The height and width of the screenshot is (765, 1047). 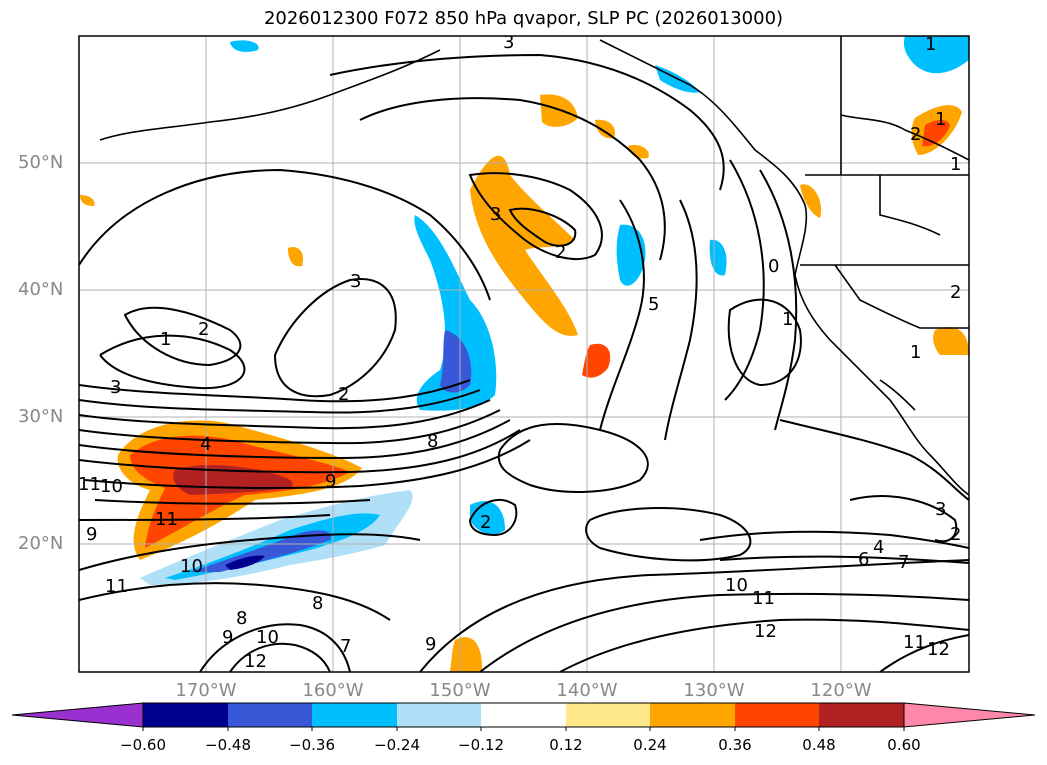 What do you see at coordinates (566, 745) in the screenshot?
I see `colorbar-tick-label: 0.12` at bounding box center [566, 745].